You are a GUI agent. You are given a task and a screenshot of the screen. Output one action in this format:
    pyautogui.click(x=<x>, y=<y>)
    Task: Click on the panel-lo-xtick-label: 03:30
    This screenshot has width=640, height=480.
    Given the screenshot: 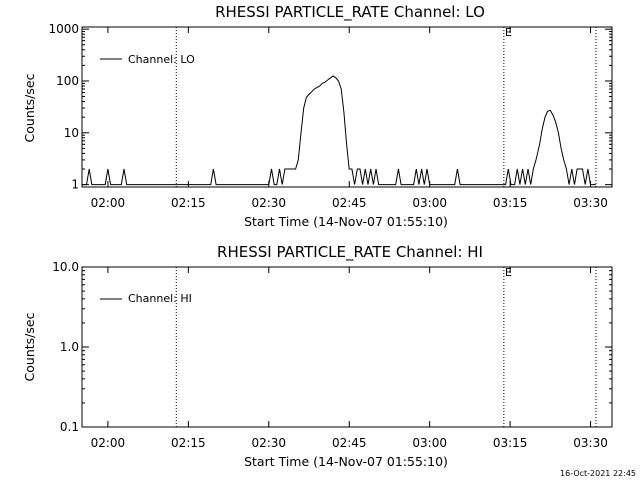 What is the action you would take?
    pyautogui.click(x=590, y=203)
    